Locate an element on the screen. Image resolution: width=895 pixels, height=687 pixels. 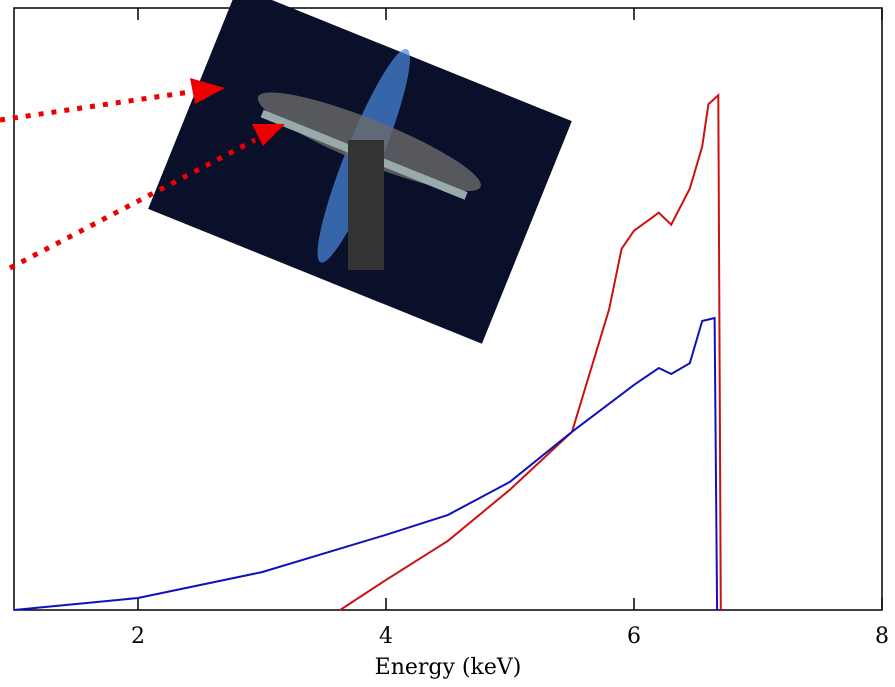
x-tick-label: 6 is located at coordinates (634, 636).